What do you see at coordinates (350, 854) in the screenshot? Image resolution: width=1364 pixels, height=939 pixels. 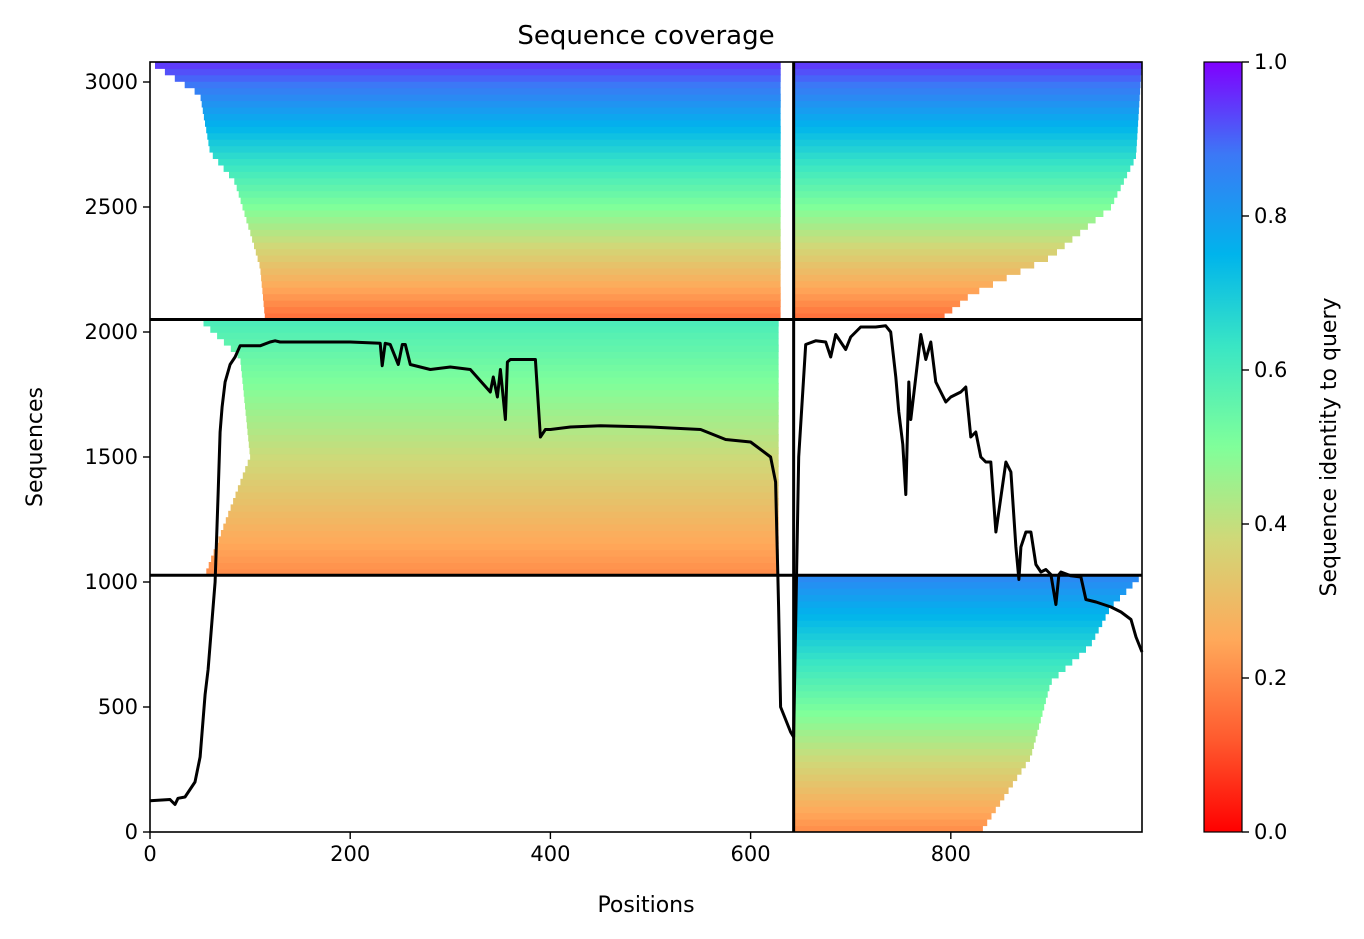 I see `x-tick-label: 200` at bounding box center [350, 854].